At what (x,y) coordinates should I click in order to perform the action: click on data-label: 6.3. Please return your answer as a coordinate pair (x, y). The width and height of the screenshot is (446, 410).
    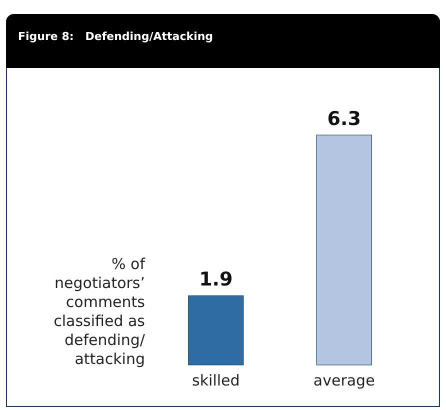
    Looking at the image, I should click on (344, 119).